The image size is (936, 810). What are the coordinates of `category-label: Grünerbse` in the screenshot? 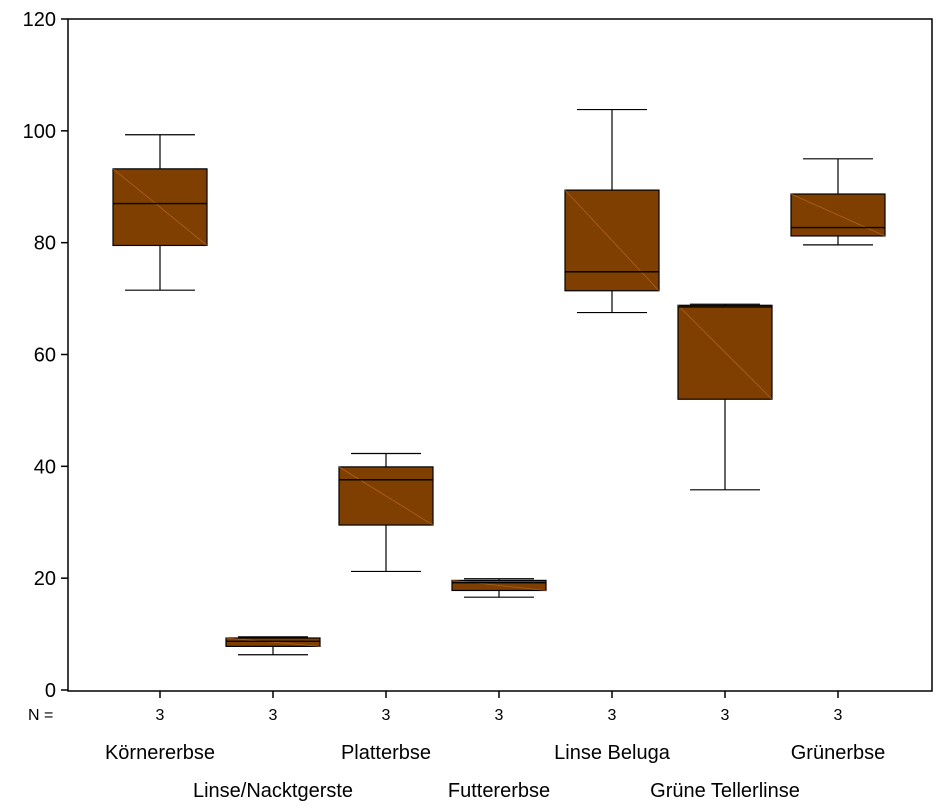 It's located at (838, 753).